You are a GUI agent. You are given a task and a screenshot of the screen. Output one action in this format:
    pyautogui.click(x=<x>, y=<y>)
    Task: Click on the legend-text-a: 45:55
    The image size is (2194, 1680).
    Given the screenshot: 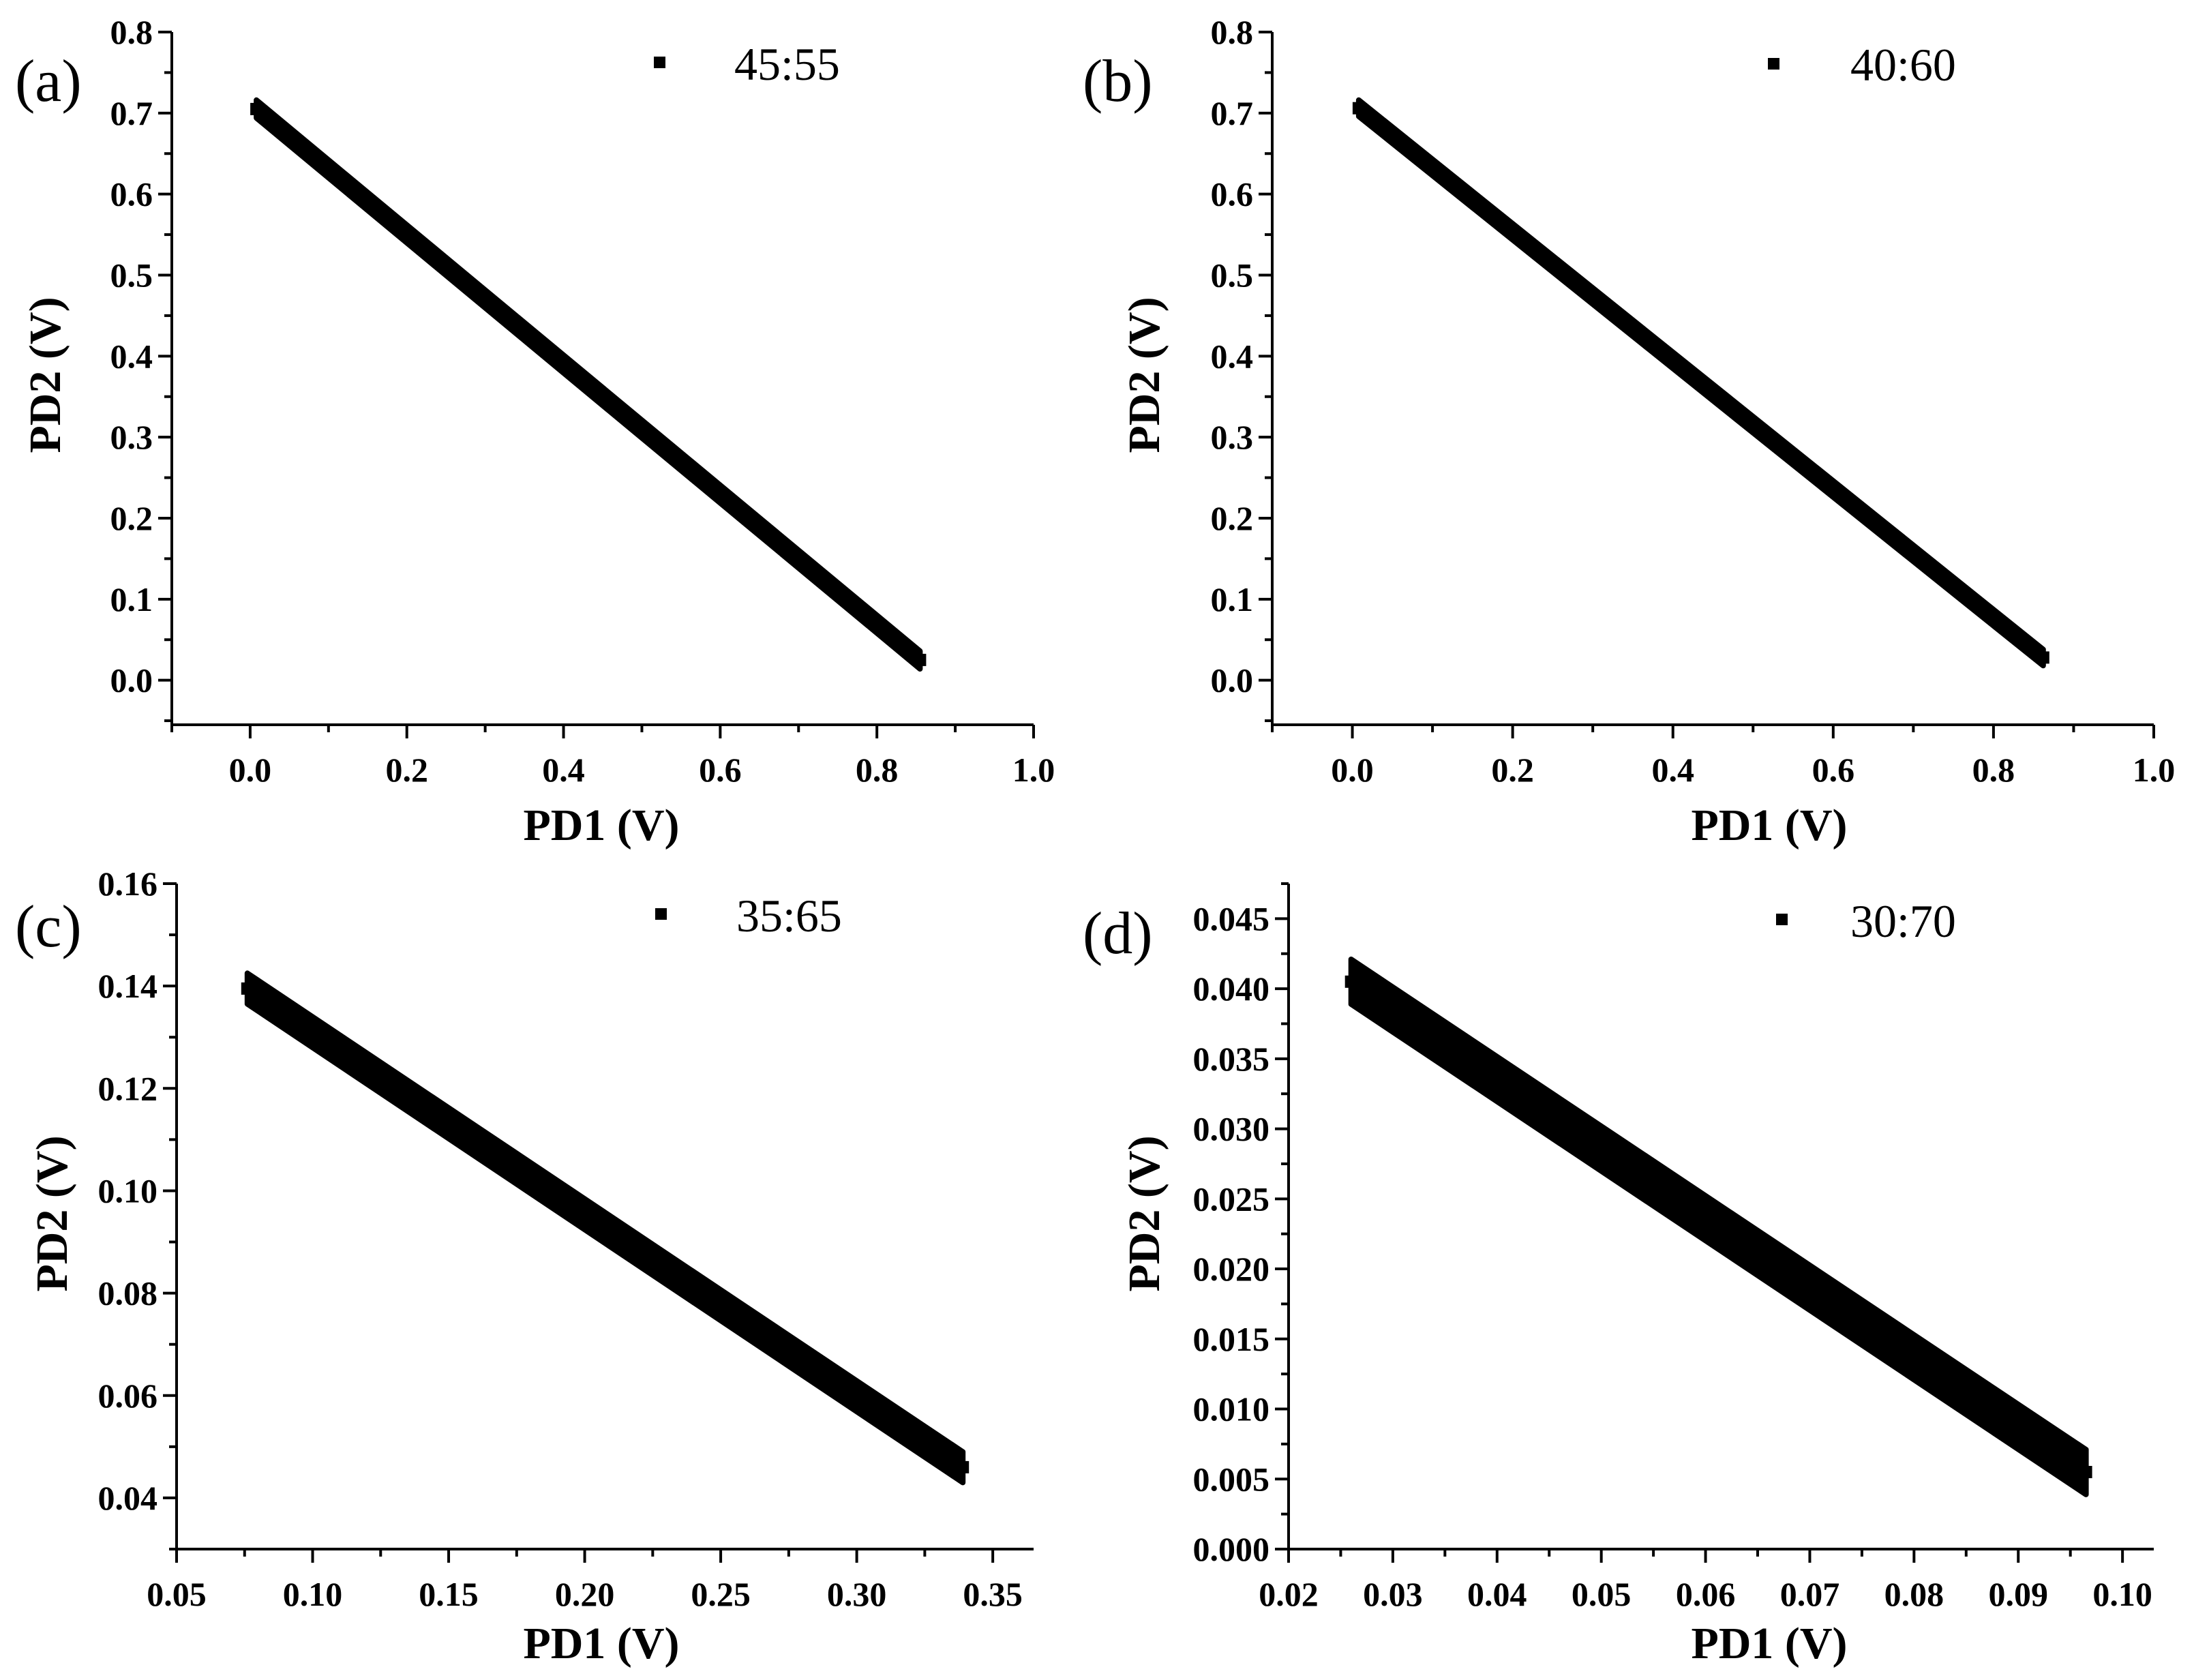 What is the action you would take?
    pyautogui.click(x=787, y=64)
    